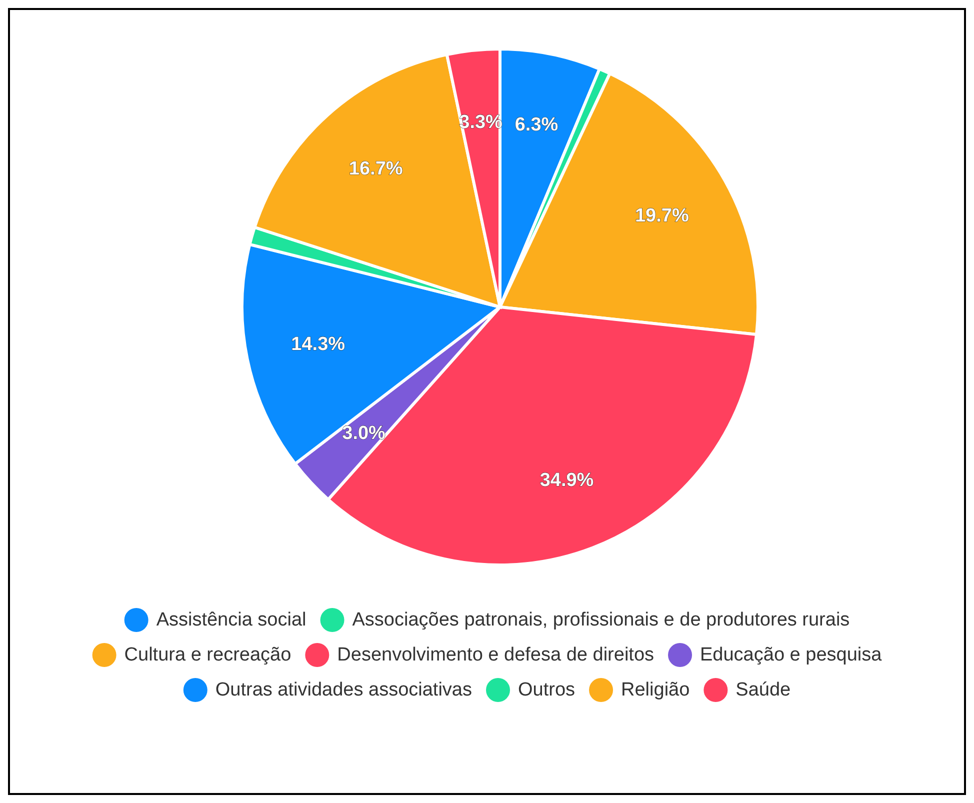 The image size is (974, 803). Describe the element at coordinates (208, 655) in the screenshot. I see `legend-label: Cultura e recreação` at that location.